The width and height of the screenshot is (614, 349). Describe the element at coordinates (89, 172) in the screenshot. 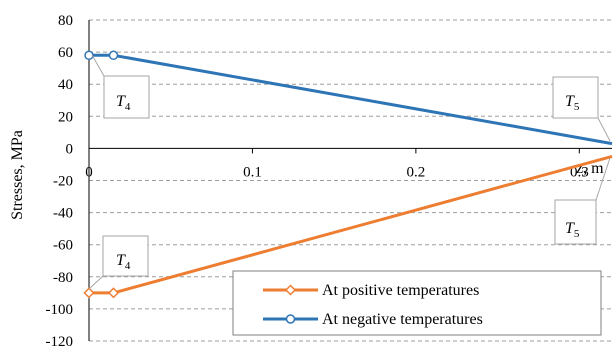

I see `x-tick-label: 0` at that location.